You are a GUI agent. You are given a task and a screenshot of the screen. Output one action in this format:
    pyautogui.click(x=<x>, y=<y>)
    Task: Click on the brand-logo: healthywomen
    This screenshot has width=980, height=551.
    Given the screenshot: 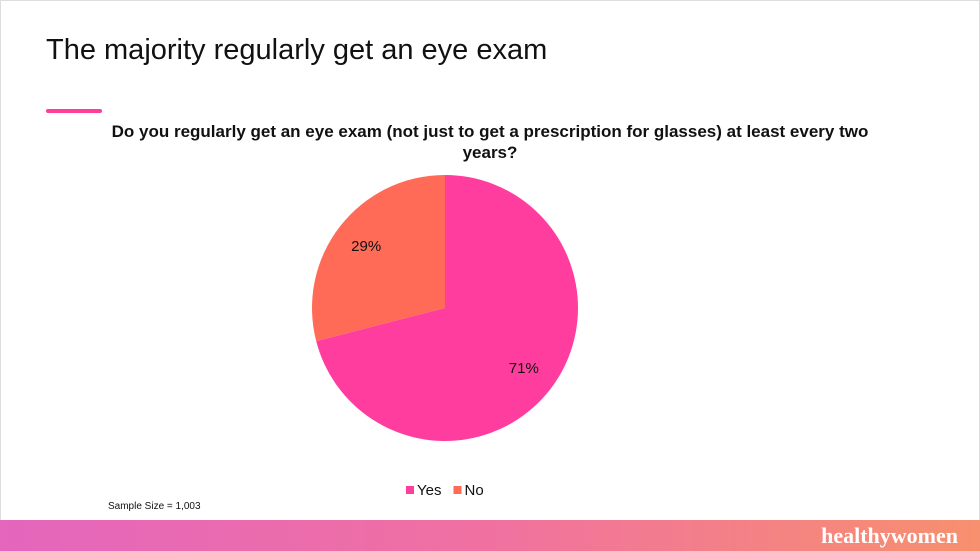 What is the action you would take?
    pyautogui.click(x=889, y=535)
    